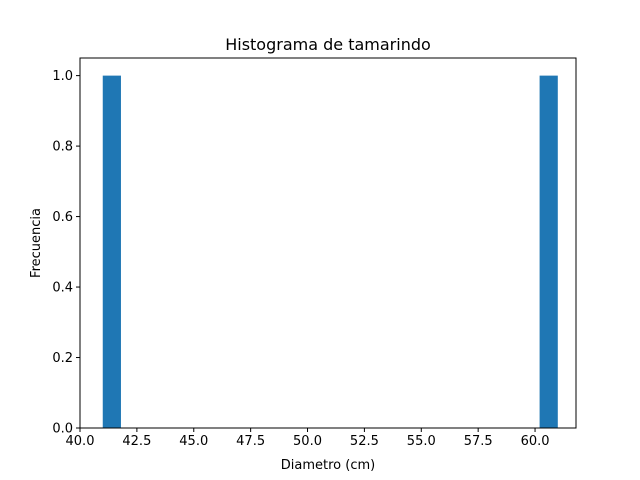  I want to click on x-axis: 40.0 42.5 45.0 47.5 50.0 52.5 55.0 57.5 60.0, so click(308, 438).